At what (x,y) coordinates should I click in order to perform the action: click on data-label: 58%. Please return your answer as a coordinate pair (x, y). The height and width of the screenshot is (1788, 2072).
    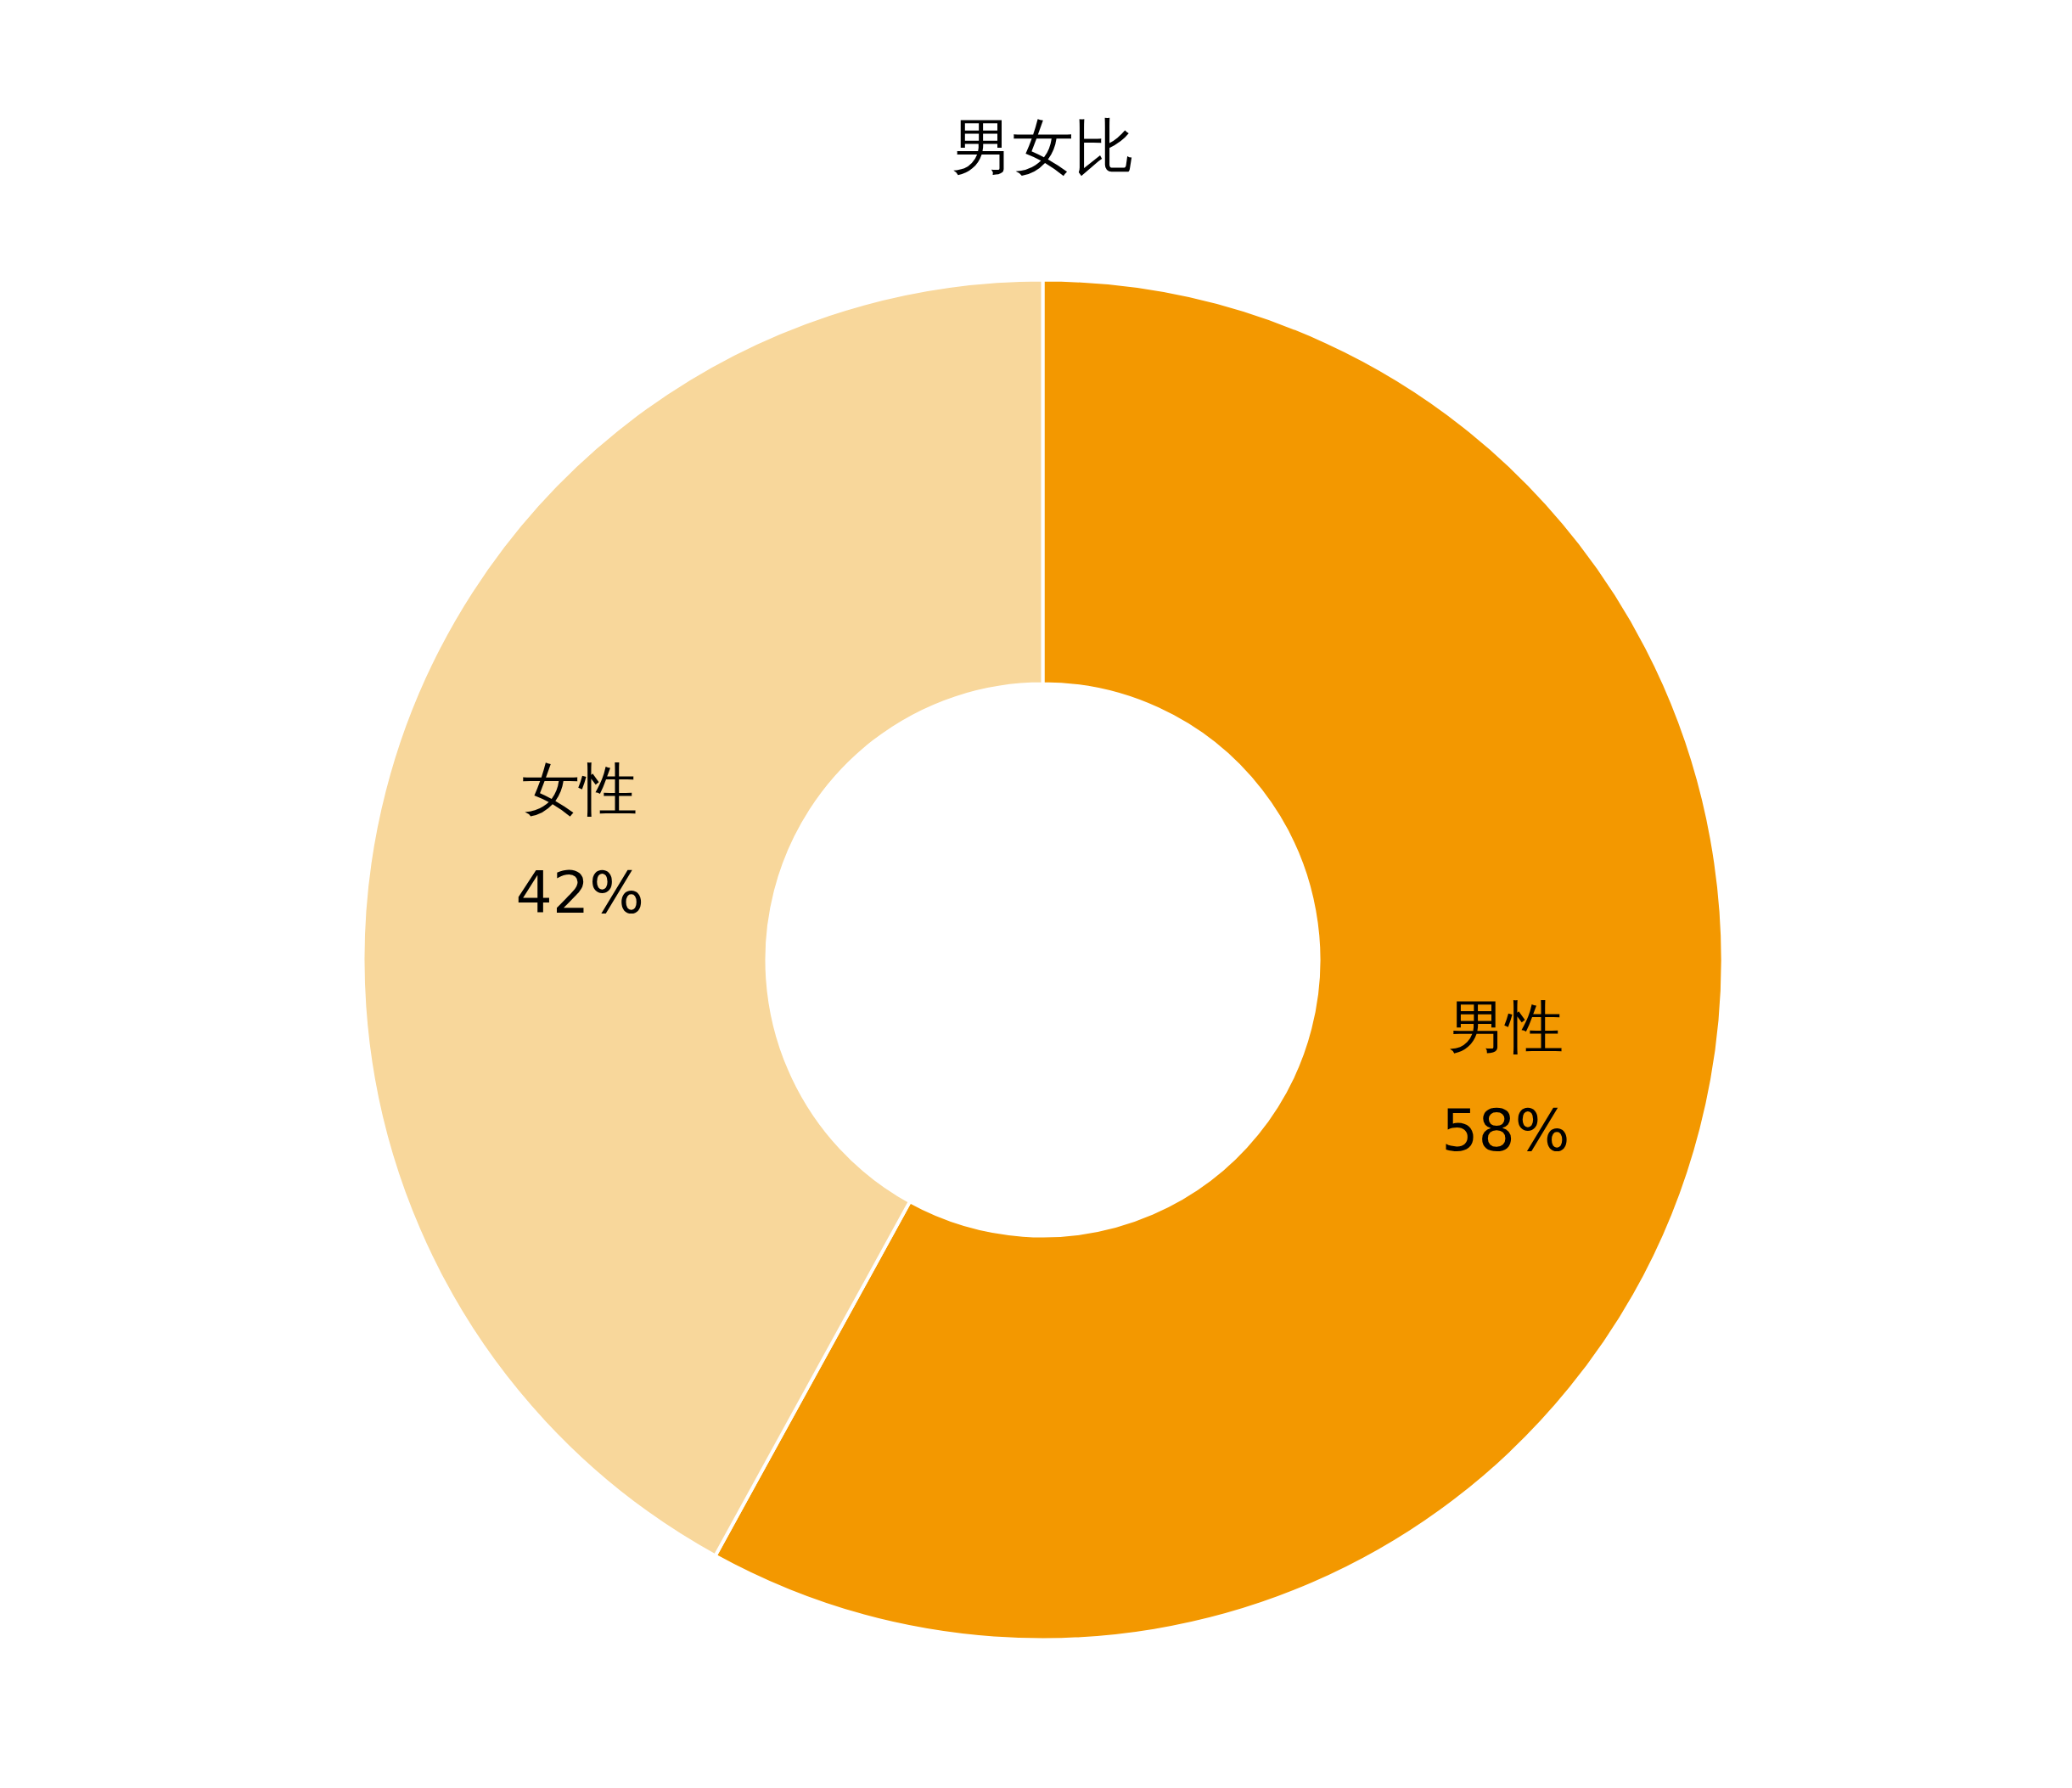
    Looking at the image, I should click on (1505, 1131).